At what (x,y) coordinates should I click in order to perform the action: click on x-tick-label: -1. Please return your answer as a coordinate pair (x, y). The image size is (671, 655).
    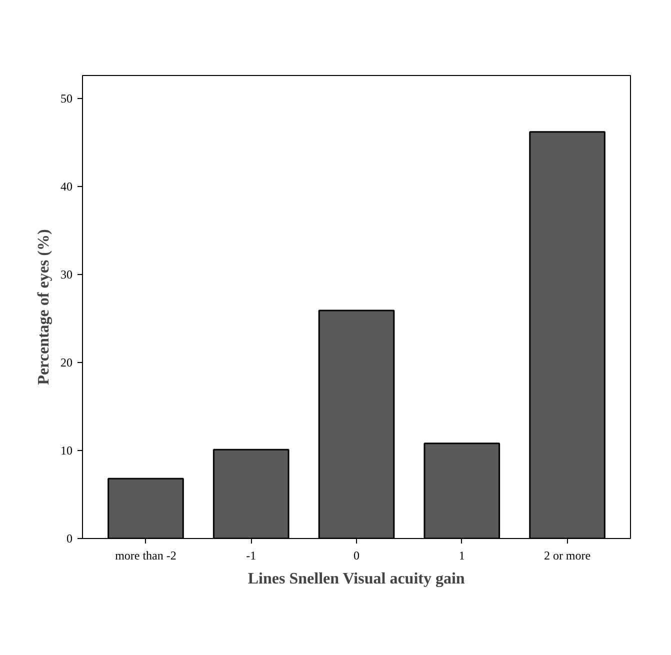
    Looking at the image, I should click on (251, 555).